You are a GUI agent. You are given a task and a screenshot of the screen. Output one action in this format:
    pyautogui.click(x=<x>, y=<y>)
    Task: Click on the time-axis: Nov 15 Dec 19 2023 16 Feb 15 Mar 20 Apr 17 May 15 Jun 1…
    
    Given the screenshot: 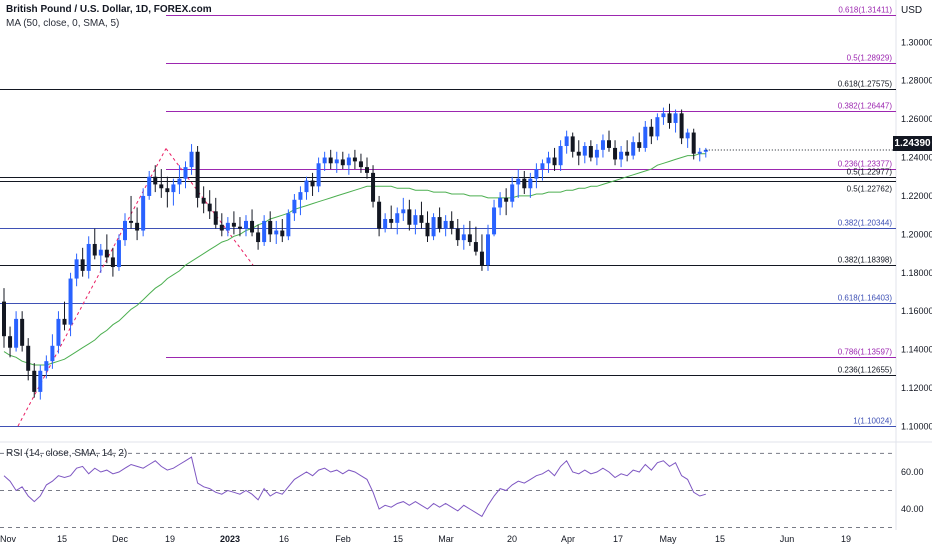 What is the action you would take?
    pyautogui.click(x=425, y=539)
    